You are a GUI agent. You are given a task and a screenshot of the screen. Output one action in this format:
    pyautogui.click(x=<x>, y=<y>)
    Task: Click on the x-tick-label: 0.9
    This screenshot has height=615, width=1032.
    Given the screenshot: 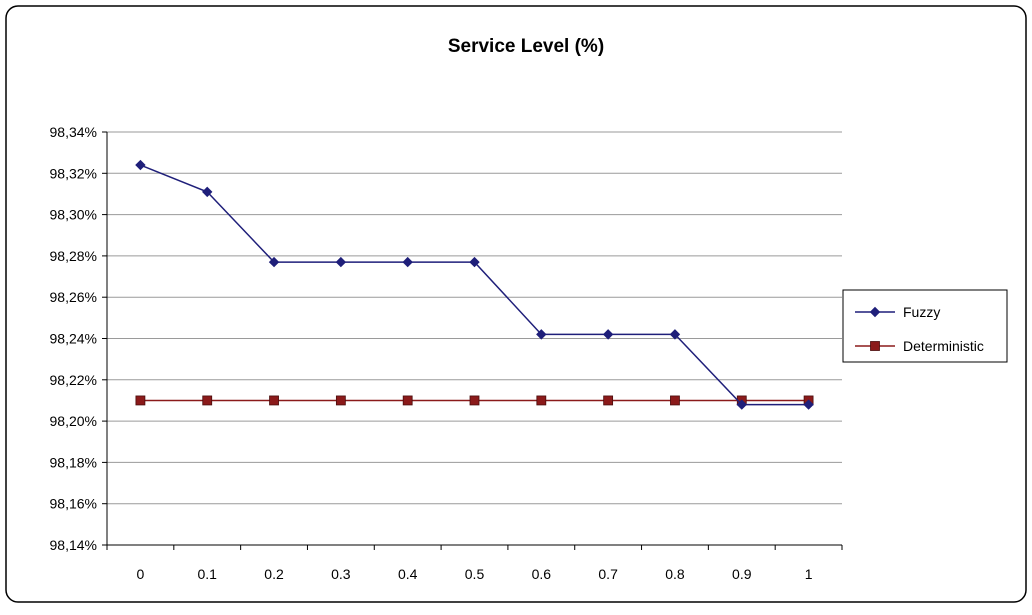 What is the action you would take?
    pyautogui.click(x=742, y=574)
    